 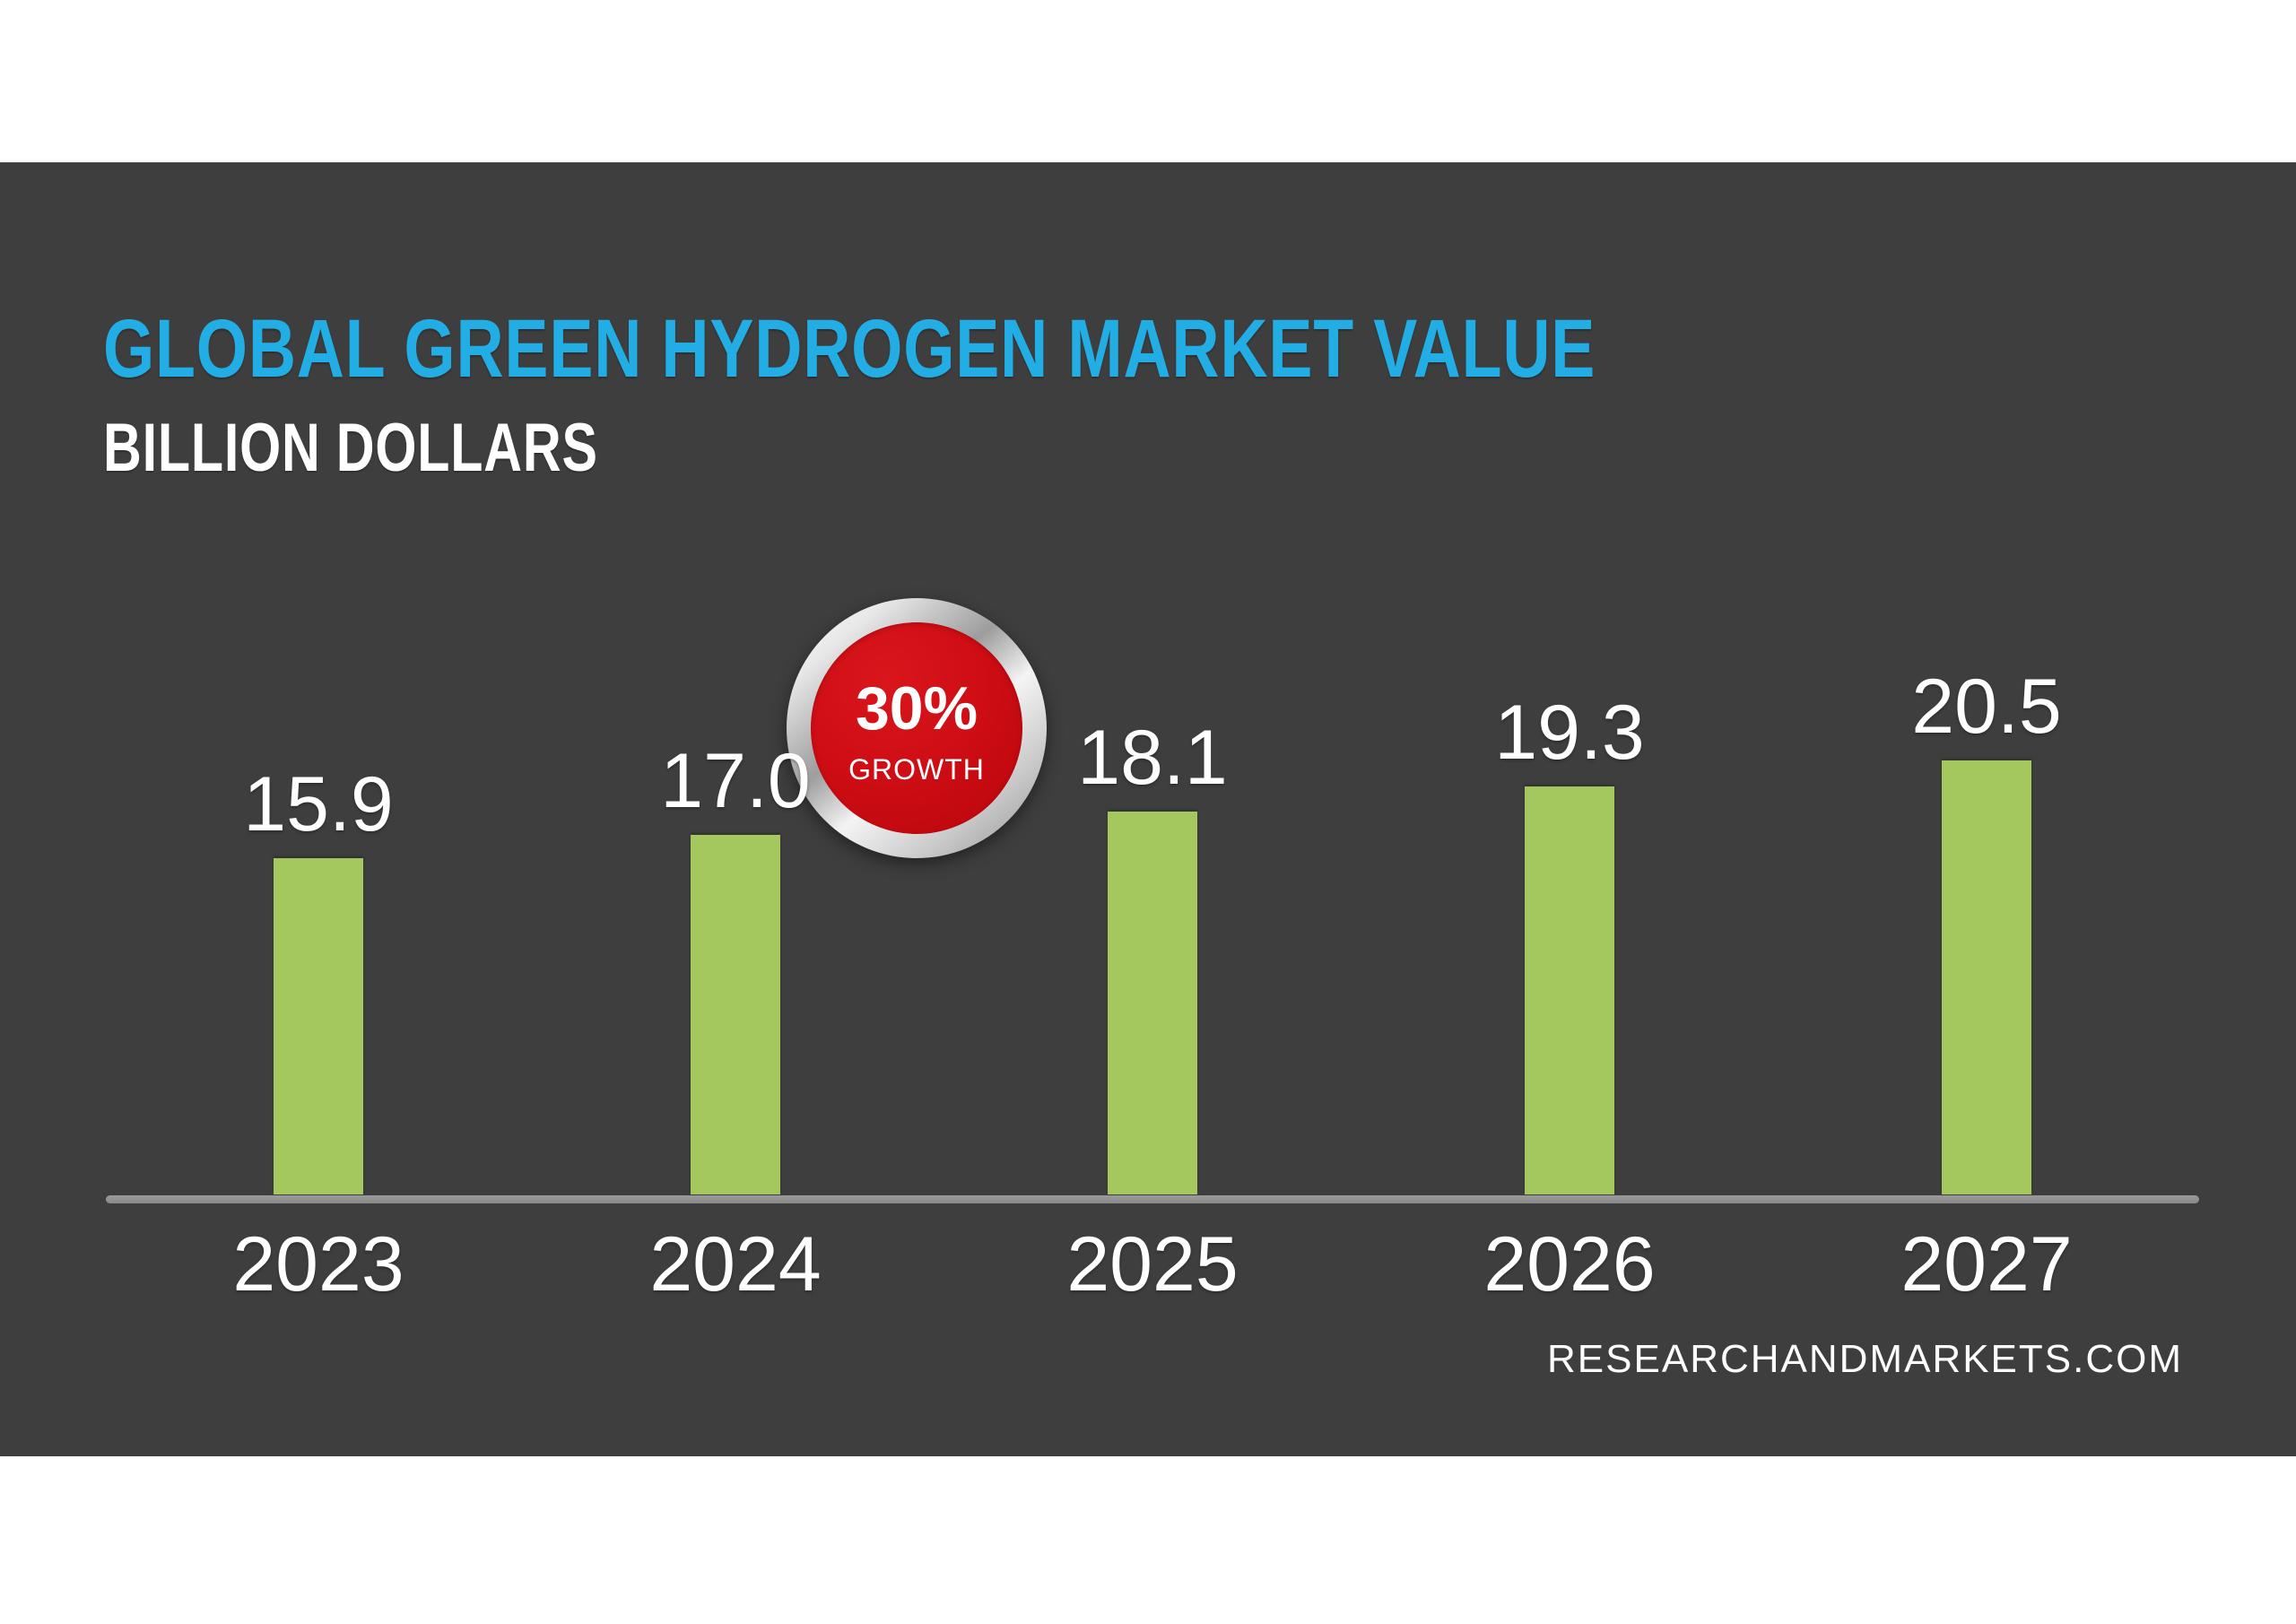 I want to click on category-label-2027: 2027, so click(x=1986, y=1264).